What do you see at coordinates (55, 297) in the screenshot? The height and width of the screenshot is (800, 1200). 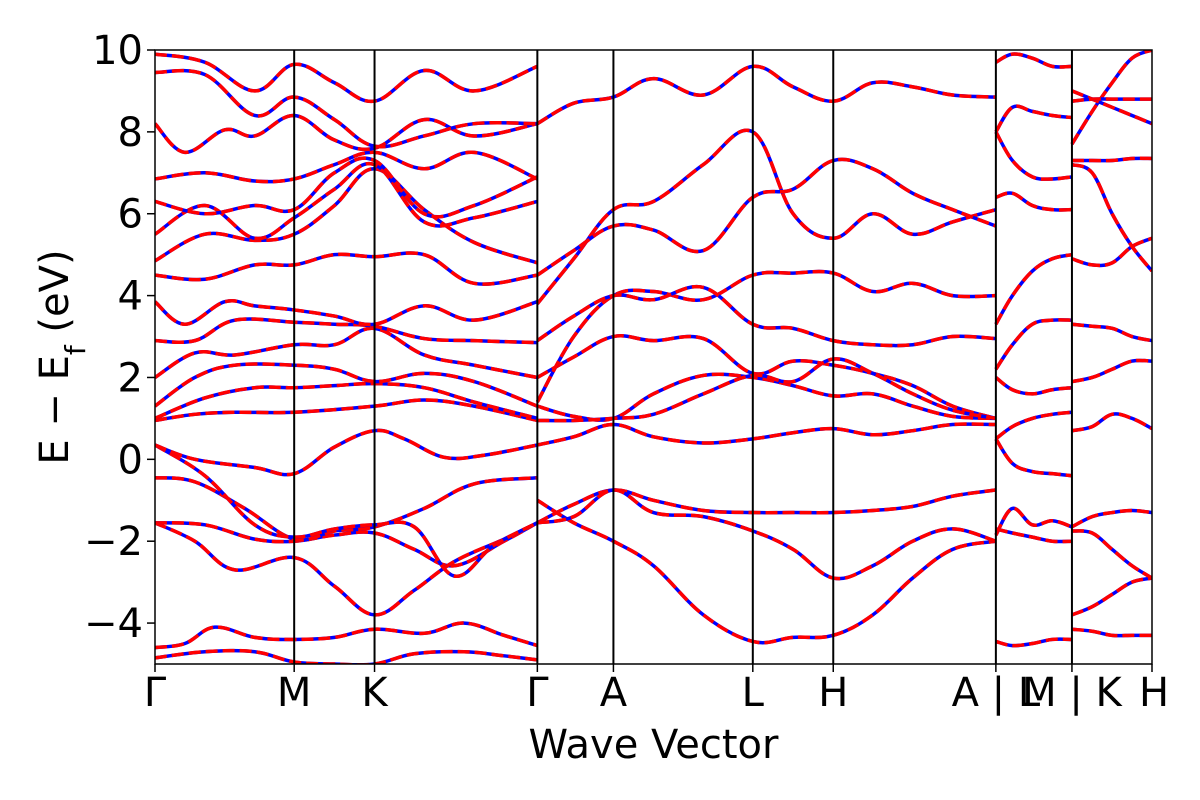 I see `y-axis-title-unit: (eV)` at bounding box center [55, 297].